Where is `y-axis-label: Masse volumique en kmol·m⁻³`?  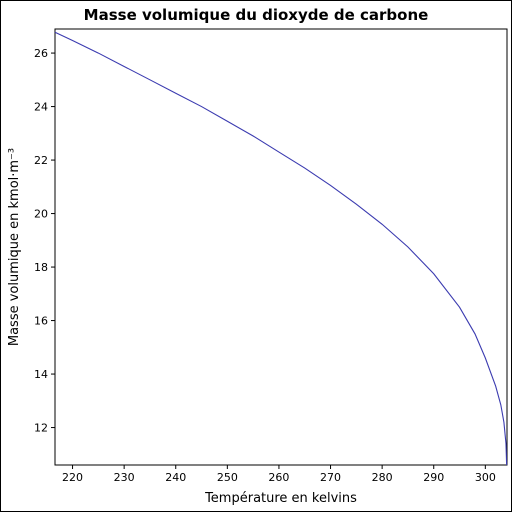
y-axis-label: Masse volumique en kmol·m⁻³ is located at coordinates (14, 247).